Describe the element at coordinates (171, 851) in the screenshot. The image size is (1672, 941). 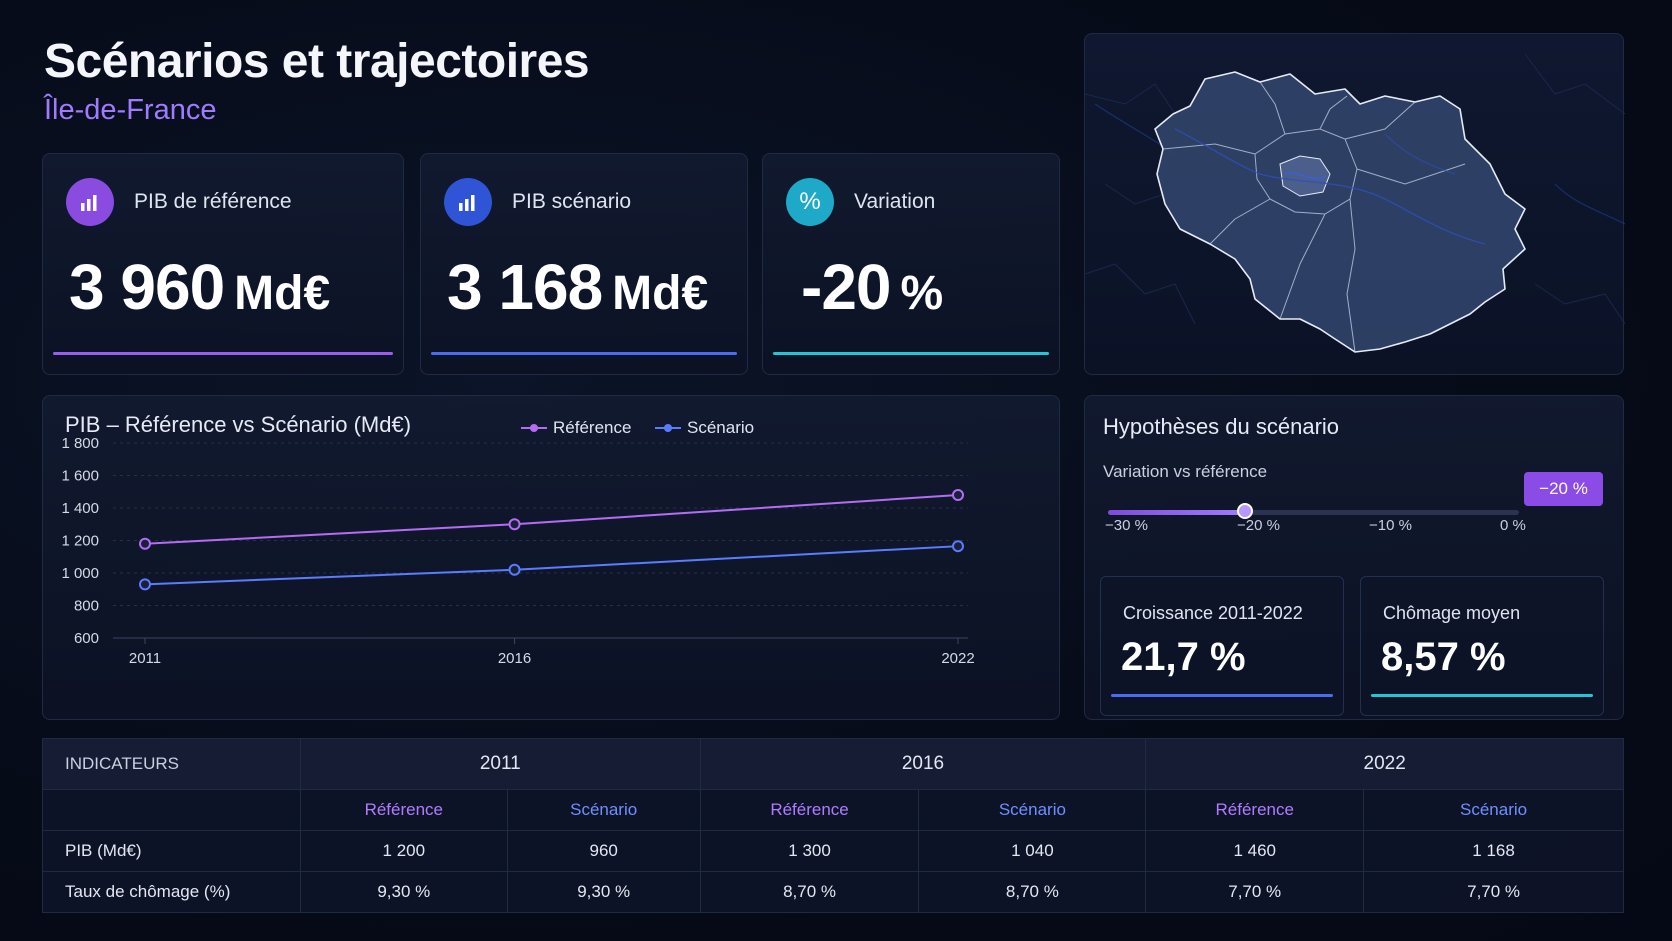
I see `table-row-label: PIB (Md€)` at that location.